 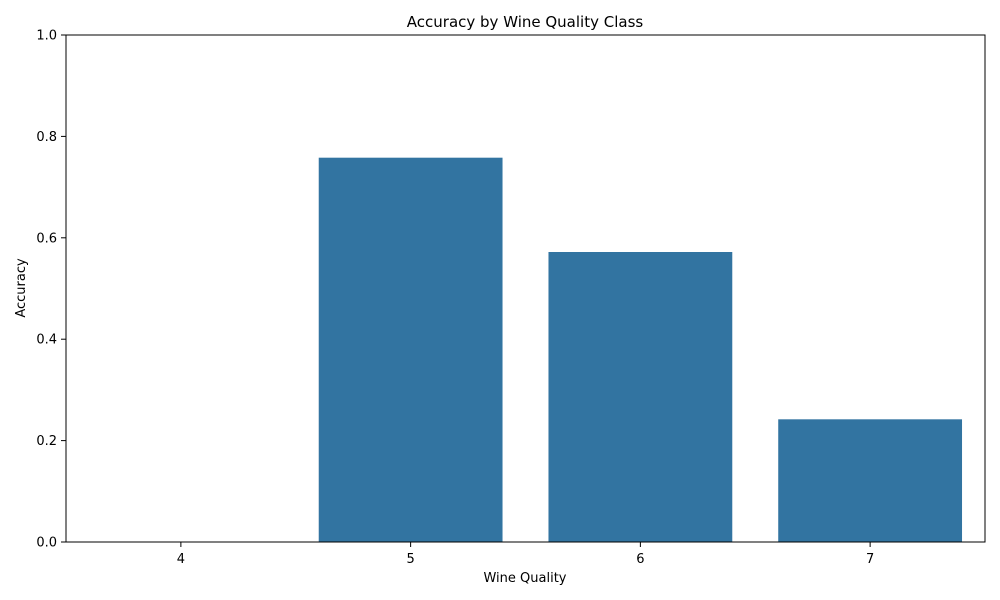 I want to click on x-tick-label: 7, so click(x=870, y=559).